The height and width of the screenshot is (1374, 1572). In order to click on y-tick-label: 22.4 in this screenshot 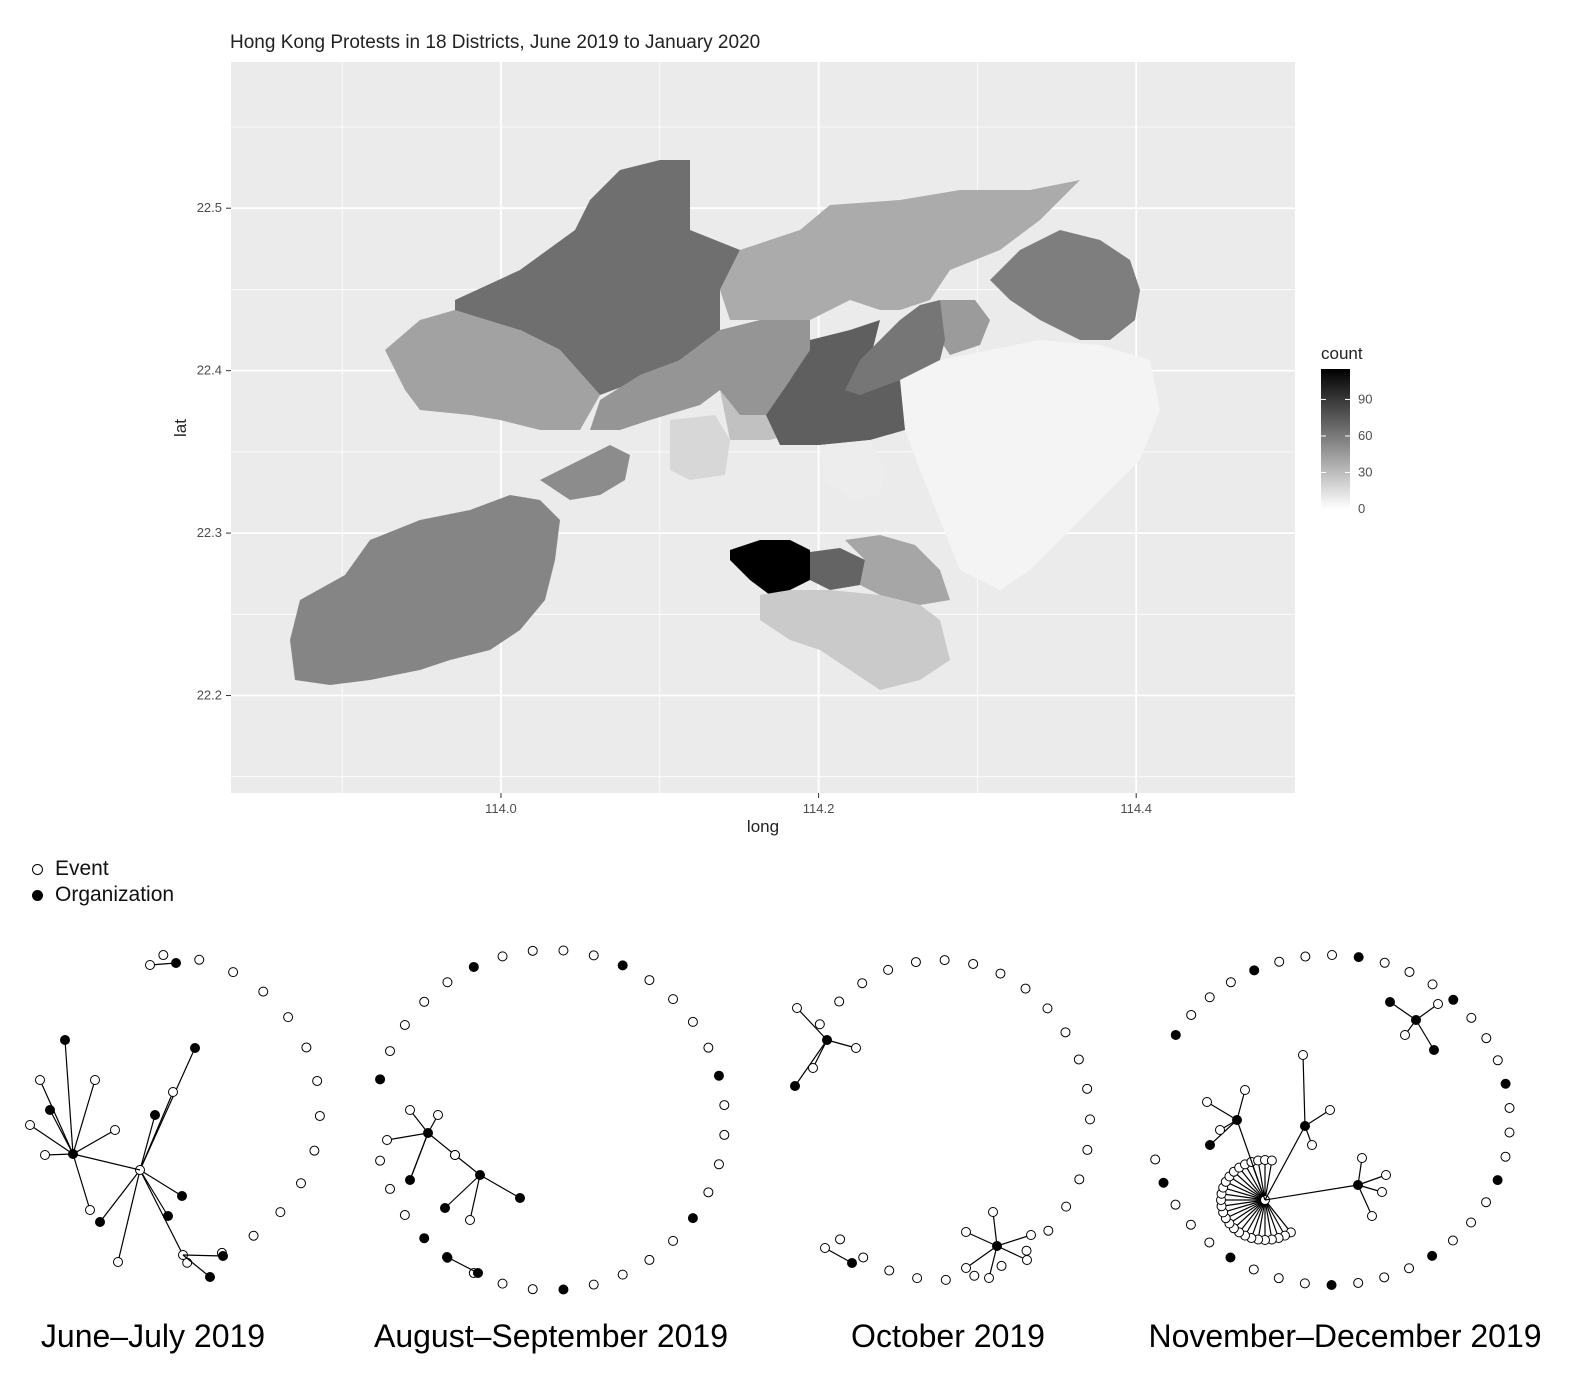, I will do `click(209, 370)`.